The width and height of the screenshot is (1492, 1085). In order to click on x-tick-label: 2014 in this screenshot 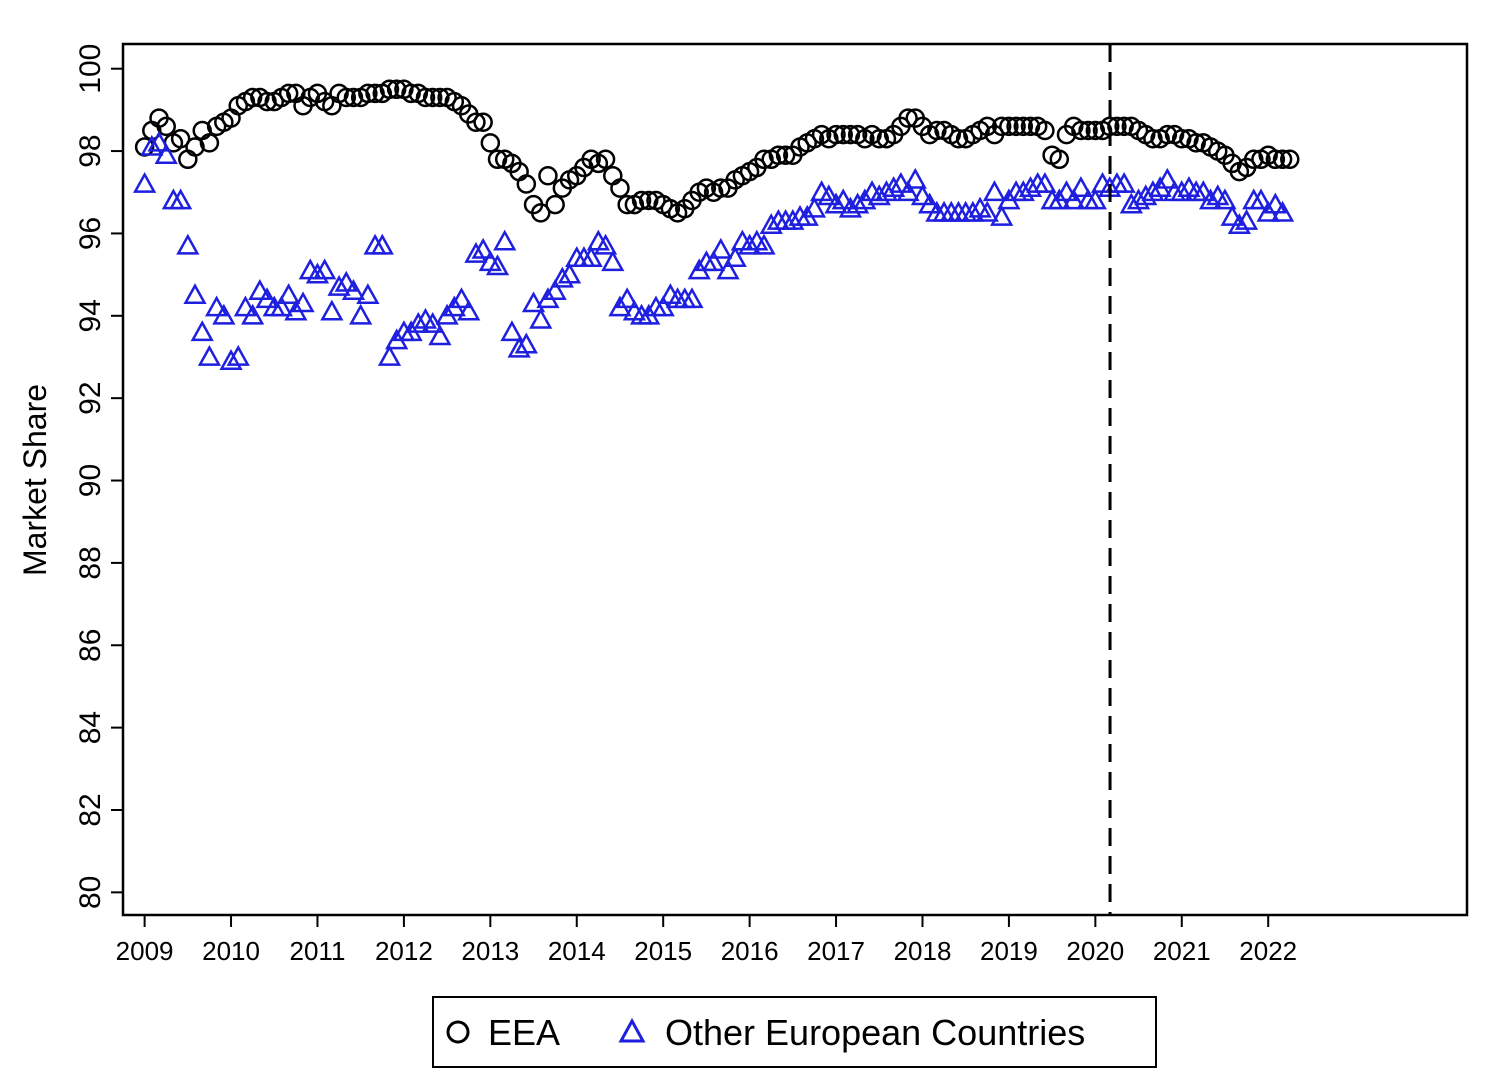, I will do `click(577, 951)`.